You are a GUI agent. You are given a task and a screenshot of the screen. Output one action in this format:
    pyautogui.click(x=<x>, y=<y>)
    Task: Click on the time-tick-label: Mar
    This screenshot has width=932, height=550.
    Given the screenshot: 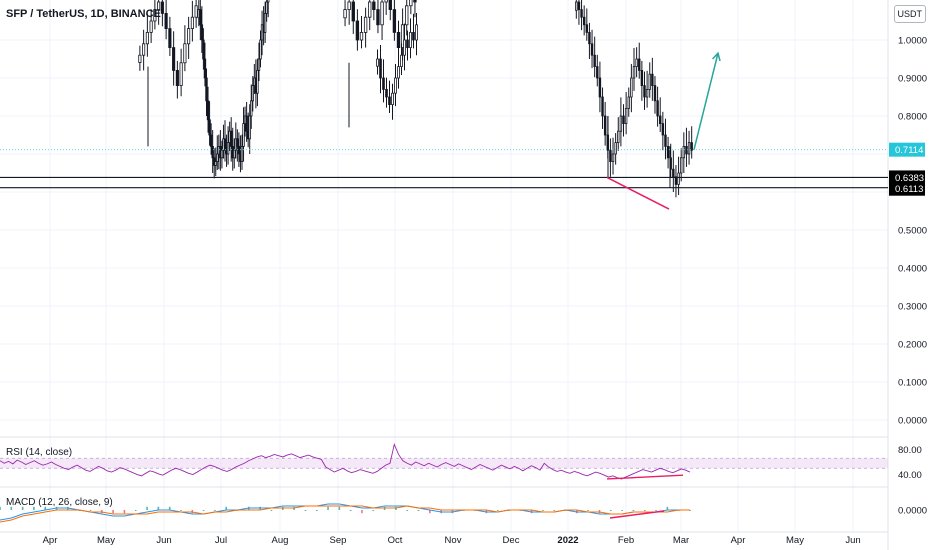 What is the action you would take?
    pyautogui.click(x=681, y=540)
    